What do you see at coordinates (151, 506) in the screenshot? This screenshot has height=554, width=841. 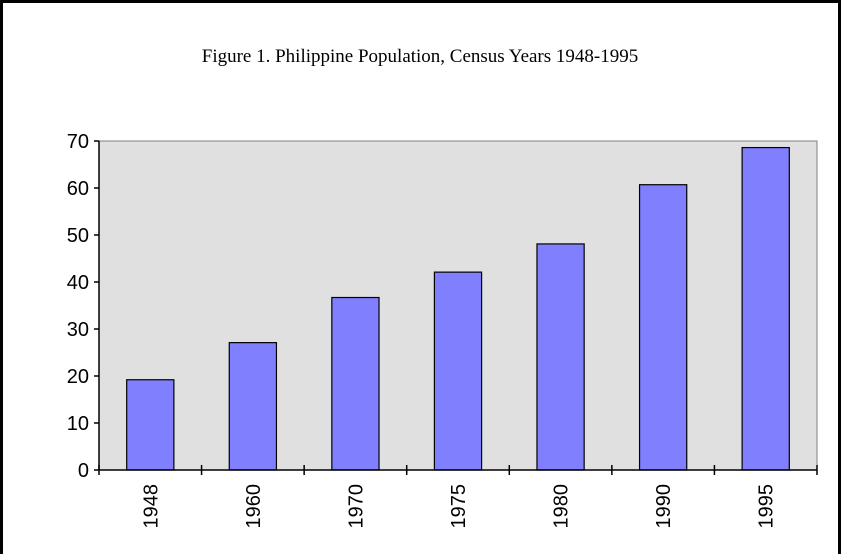 I see `x-tick-label: 1948` at bounding box center [151, 506].